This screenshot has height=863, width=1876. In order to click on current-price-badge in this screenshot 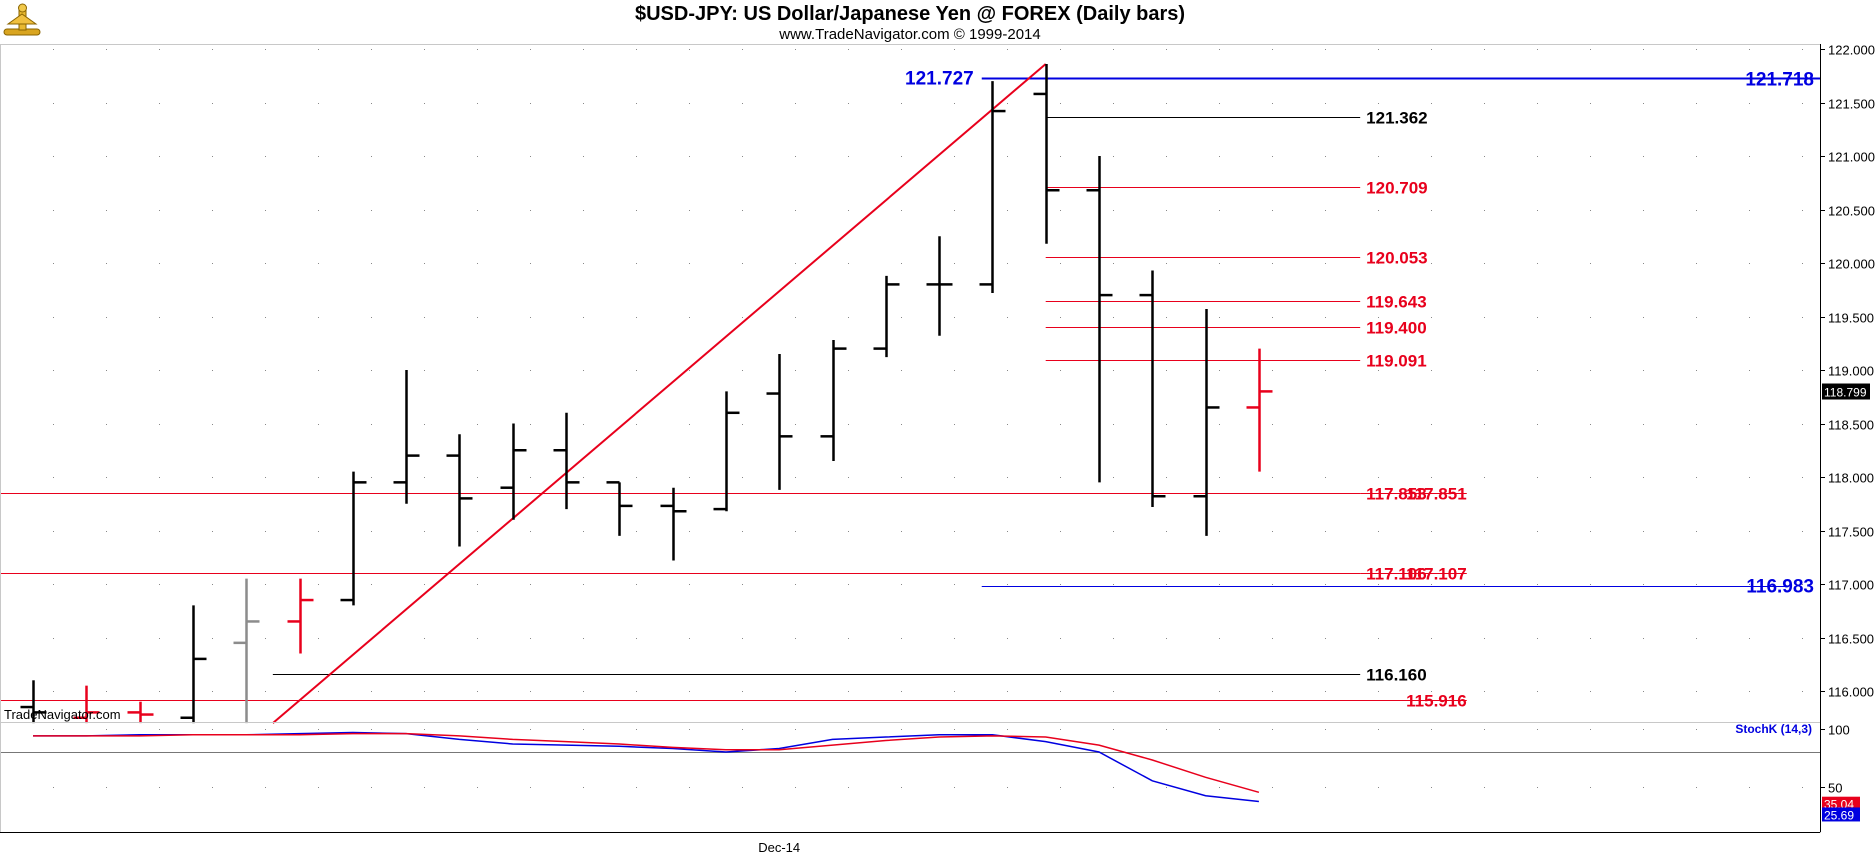, I will do `click(1846, 391)`.